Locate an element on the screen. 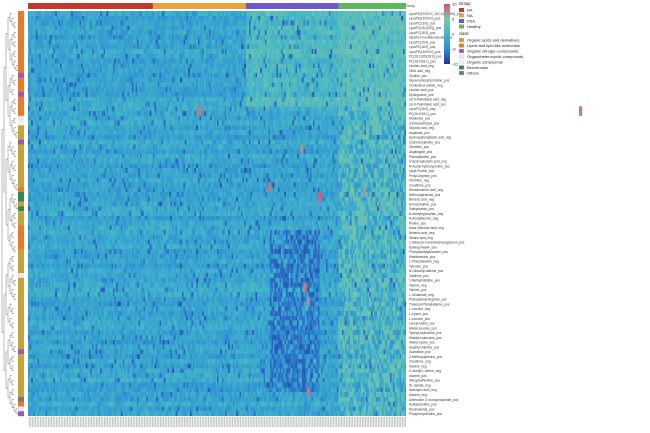 The width and height of the screenshot is (650, 433). row-label: Histidyl-Isoleucine_pos is located at coordinates (425, 338).